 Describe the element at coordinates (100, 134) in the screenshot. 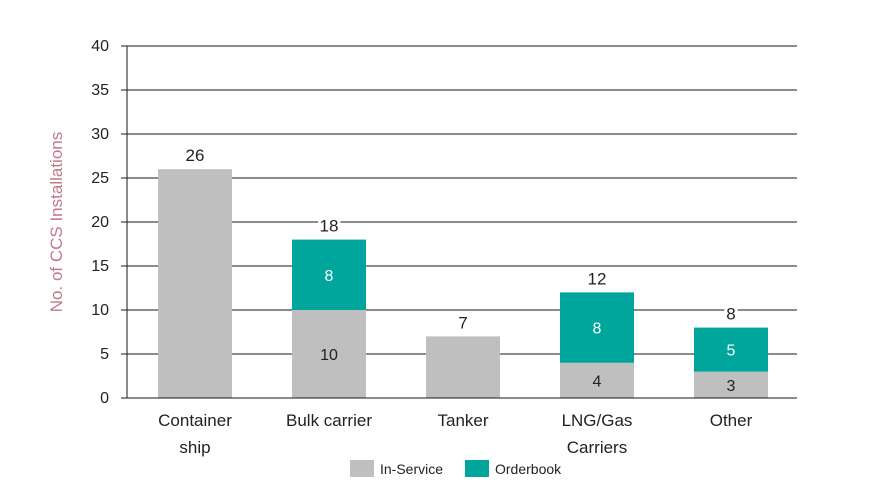

I see `y-tick-label: 30` at that location.